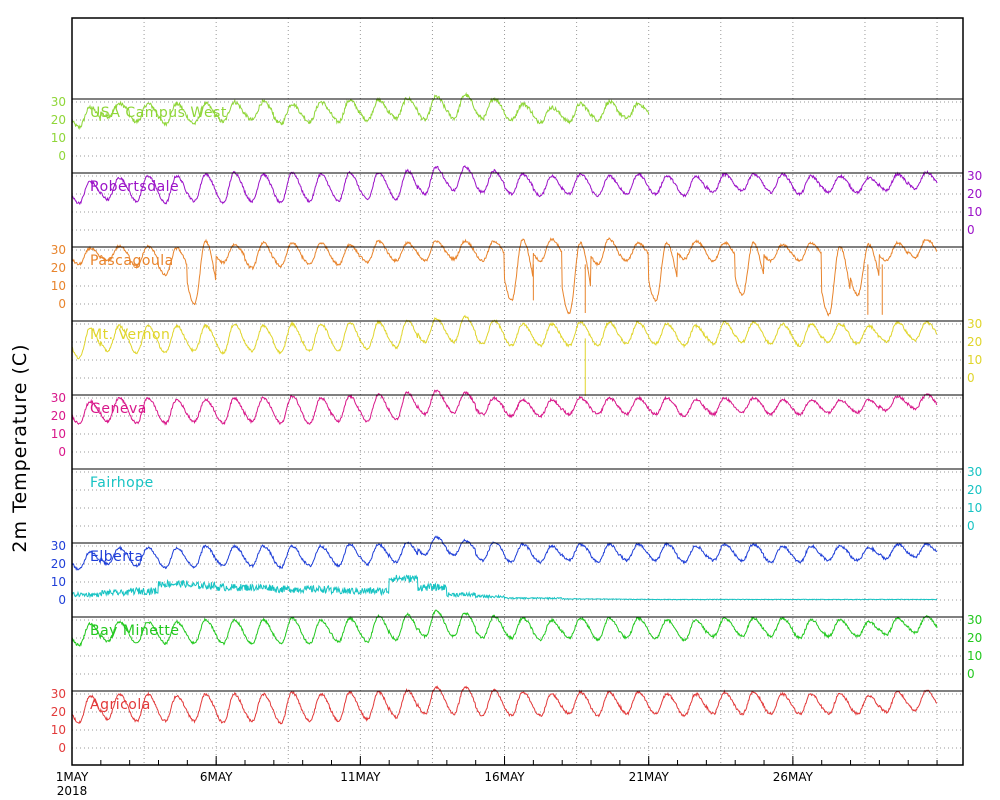 The width and height of the screenshot is (1000, 800). Describe the element at coordinates (72, 791) in the screenshot. I see `x-tick-sublabel: 2018` at that location.